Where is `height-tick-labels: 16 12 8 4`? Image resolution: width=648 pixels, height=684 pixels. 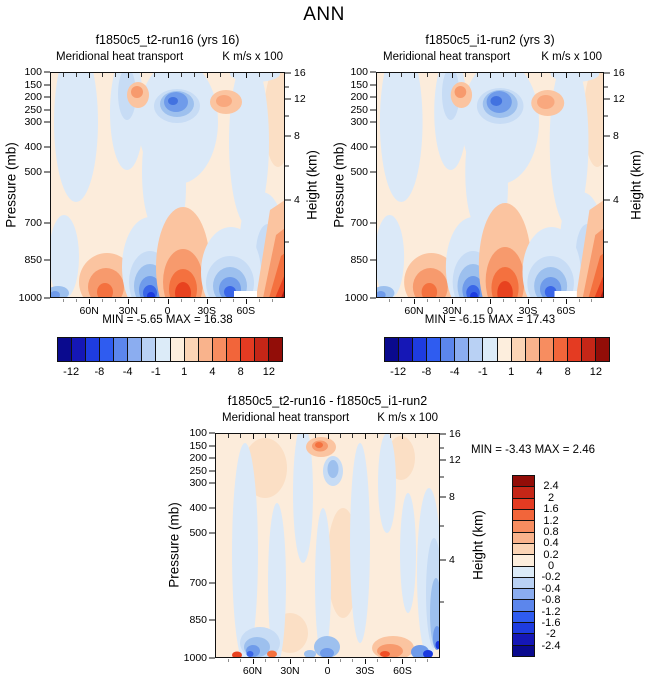
height-tick-labels: 16 12 8 4 is located at coordinates (464, 543).